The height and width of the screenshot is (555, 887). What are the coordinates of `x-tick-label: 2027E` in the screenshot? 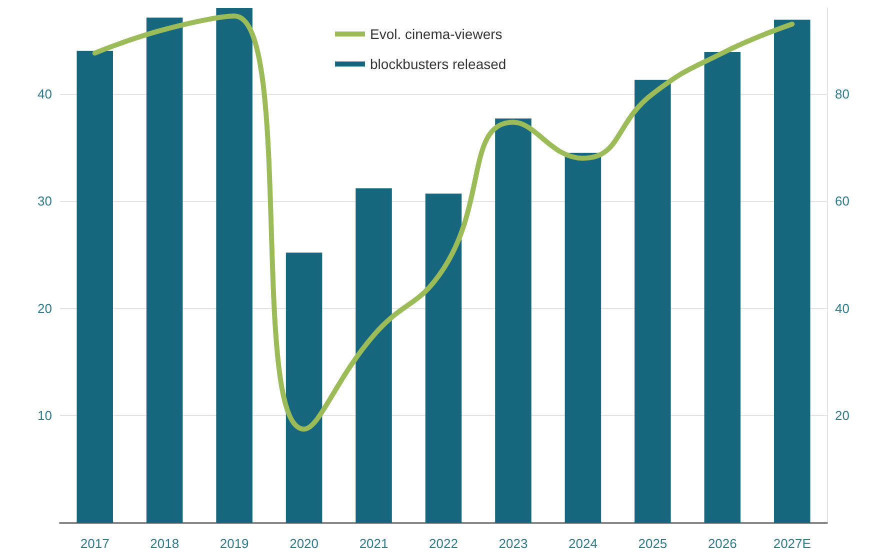 It's located at (792, 543).